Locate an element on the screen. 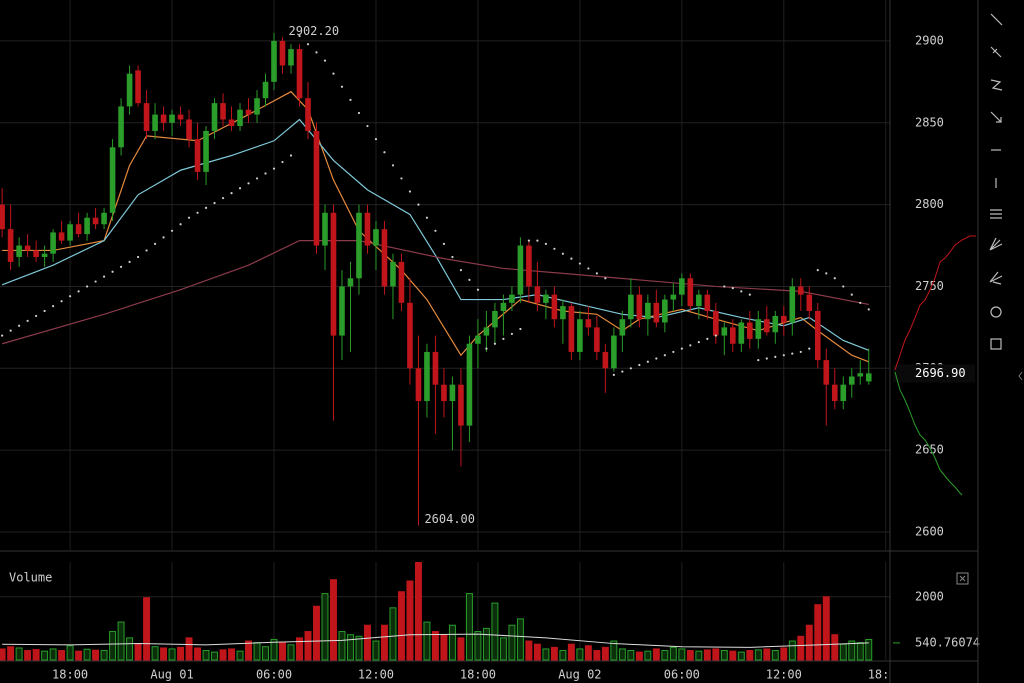  tool-fan is located at coordinates (996, 244).